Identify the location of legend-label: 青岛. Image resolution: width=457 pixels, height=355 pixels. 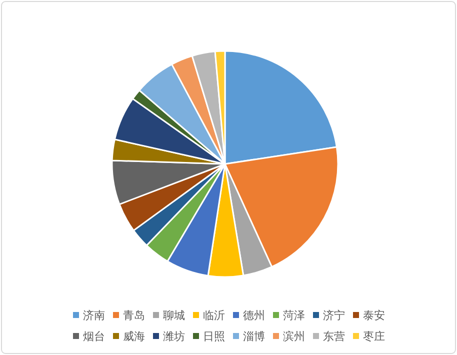
(134, 315).